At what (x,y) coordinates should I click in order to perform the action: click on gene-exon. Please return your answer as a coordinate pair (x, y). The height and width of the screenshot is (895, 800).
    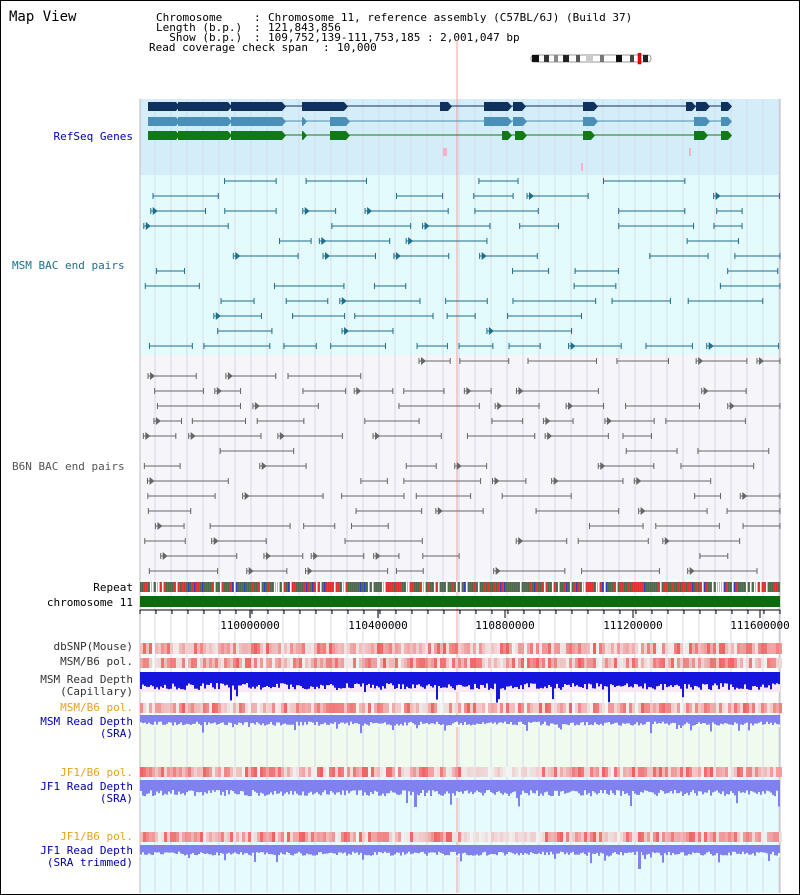
    Looking at the image, I should click on (256, 106).